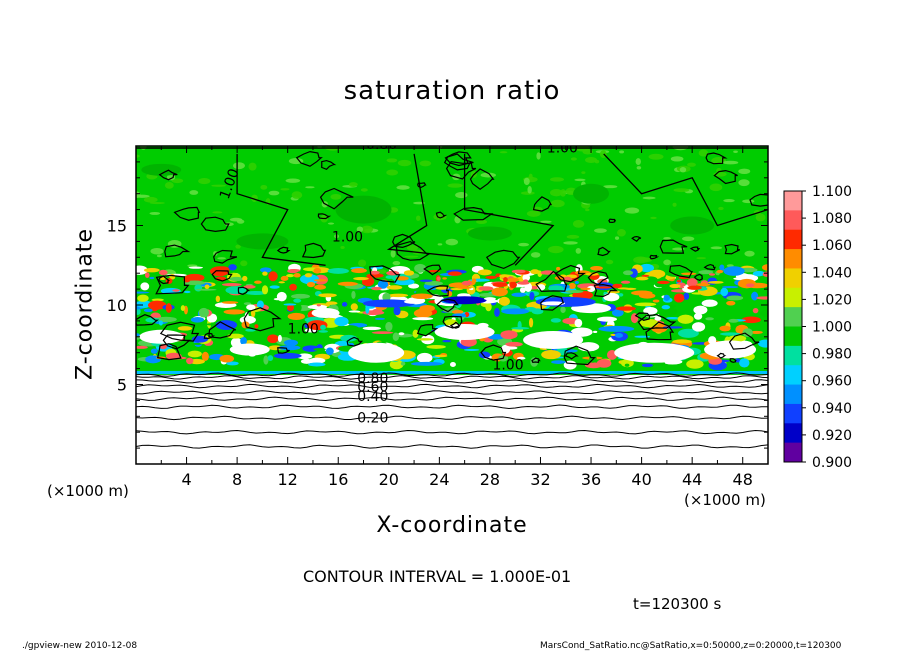 The height and width of the screenshot is (654, 904). I want to click on x-tick-label: 32, so click(540, 479).